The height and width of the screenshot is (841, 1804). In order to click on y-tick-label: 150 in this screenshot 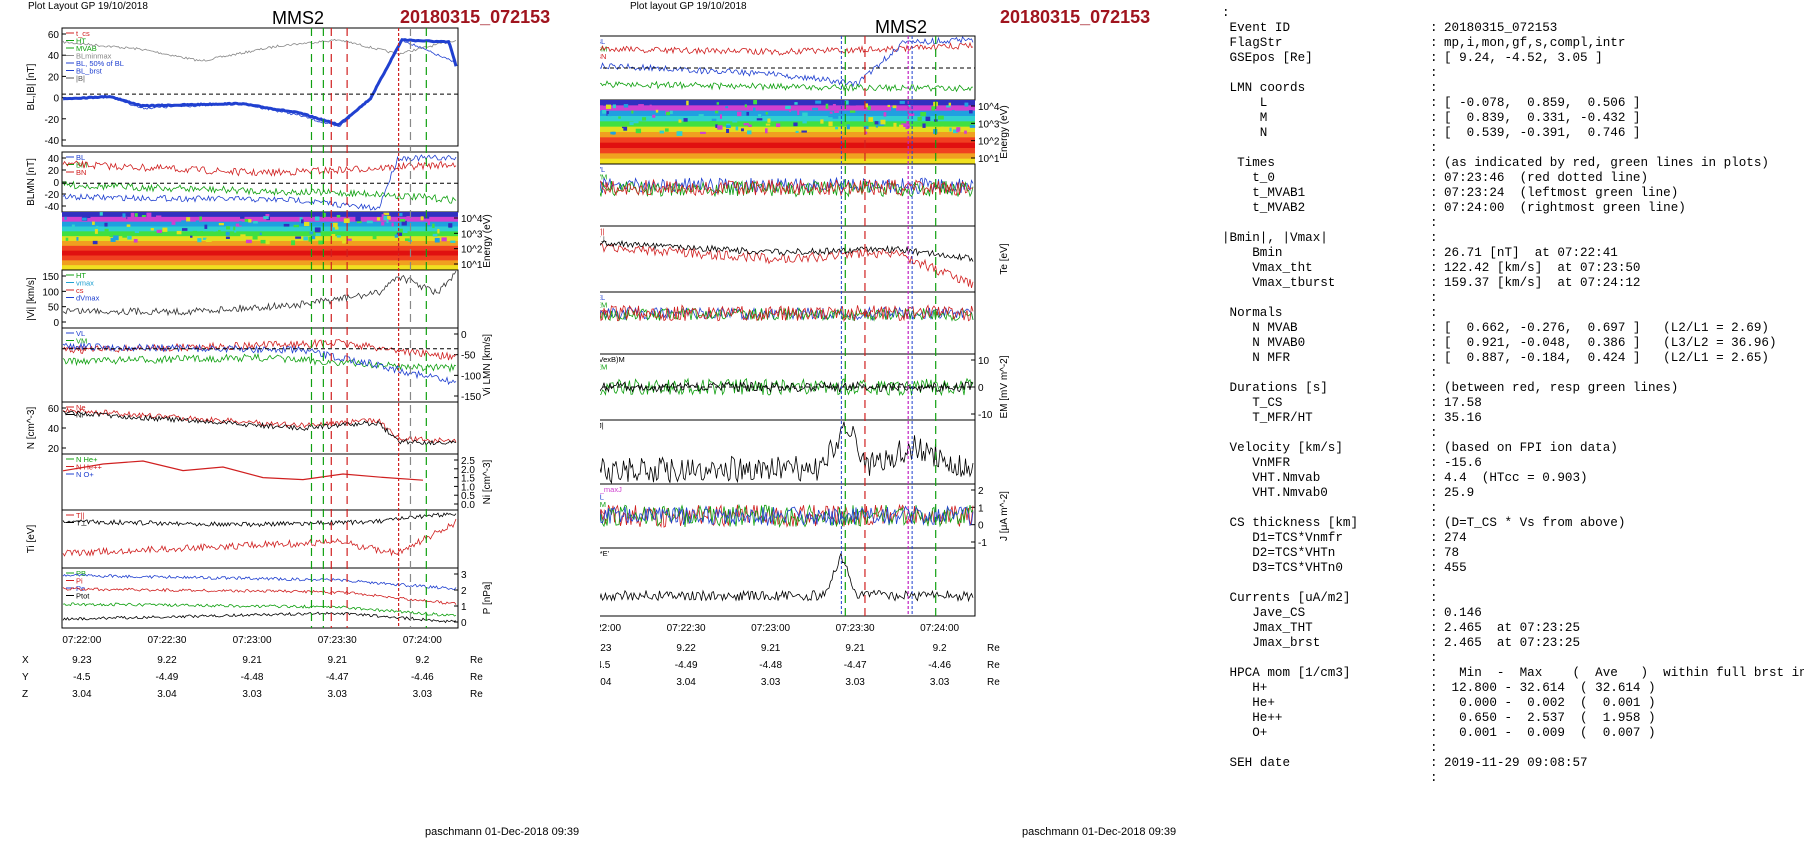, I will do `click(50, 277)`.